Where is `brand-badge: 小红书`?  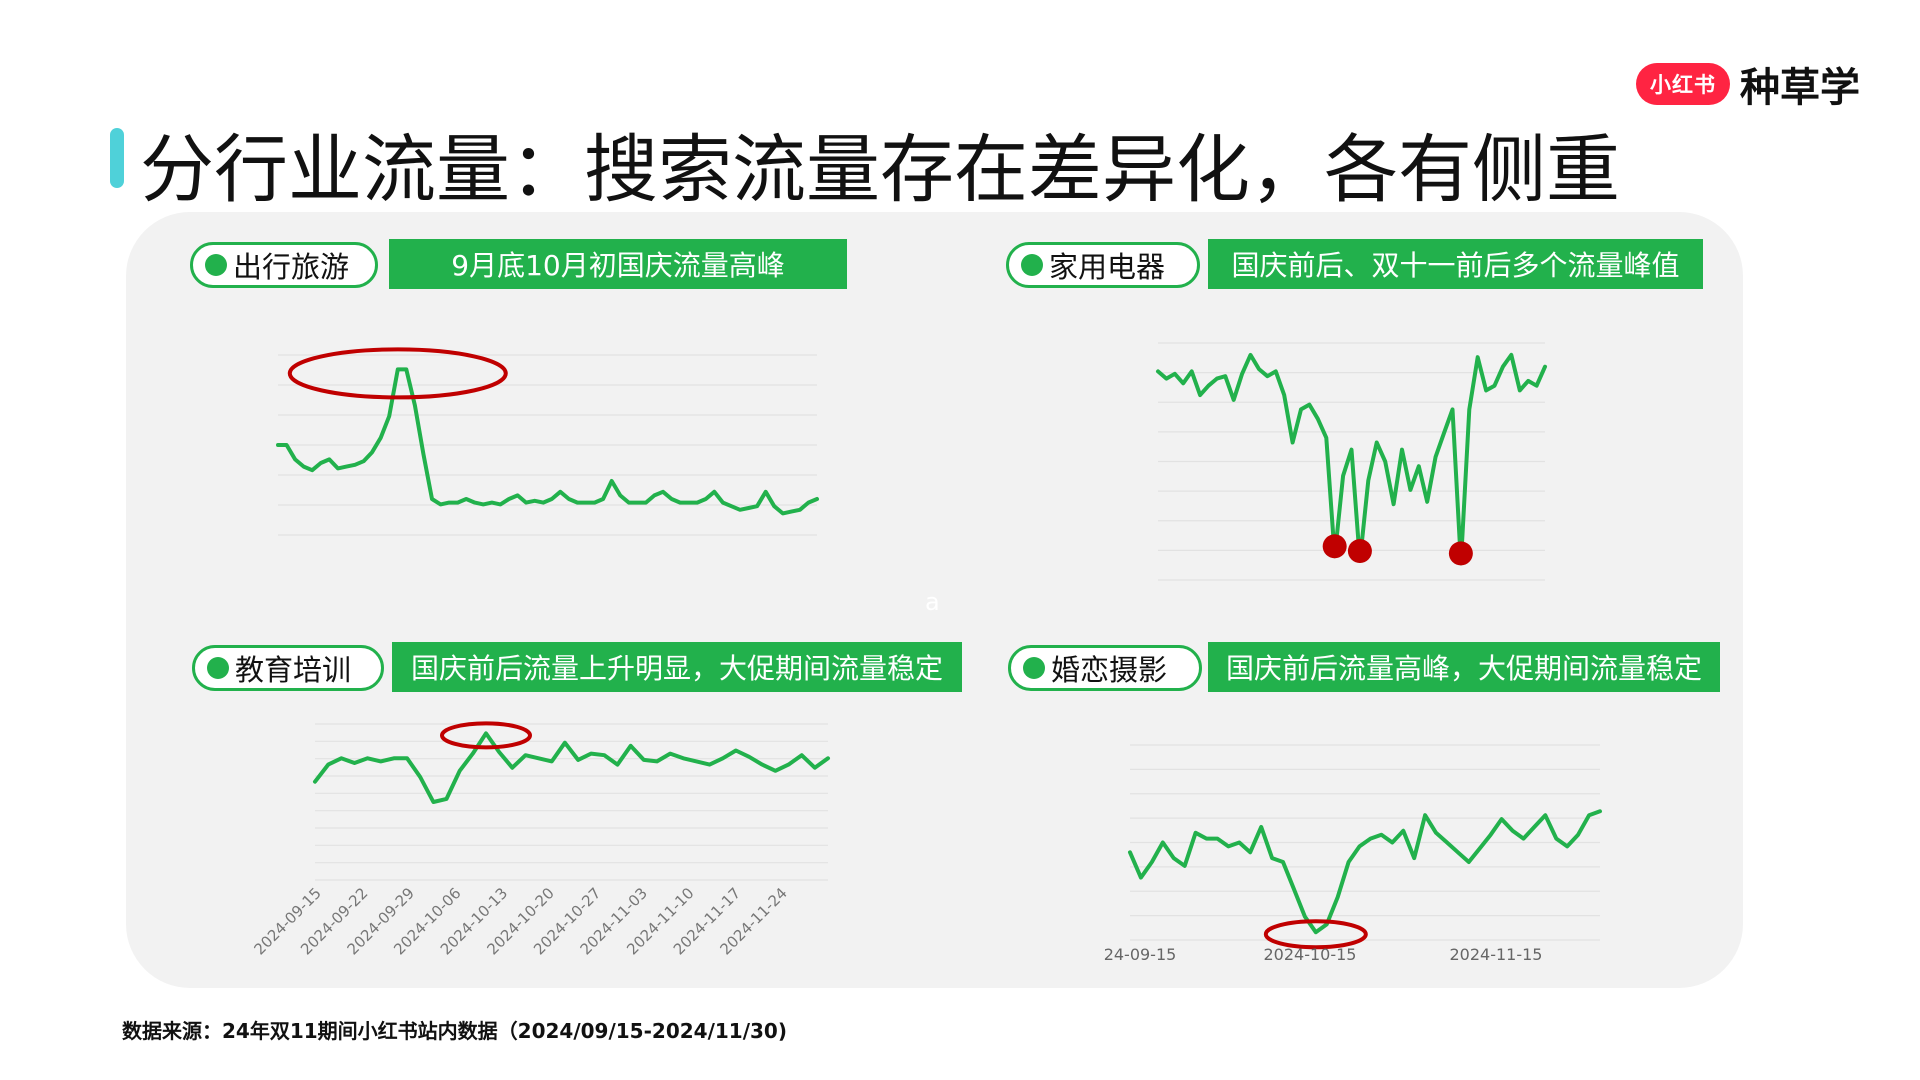
brand-badge: 小红书 is located at coordinates (1683, 84).